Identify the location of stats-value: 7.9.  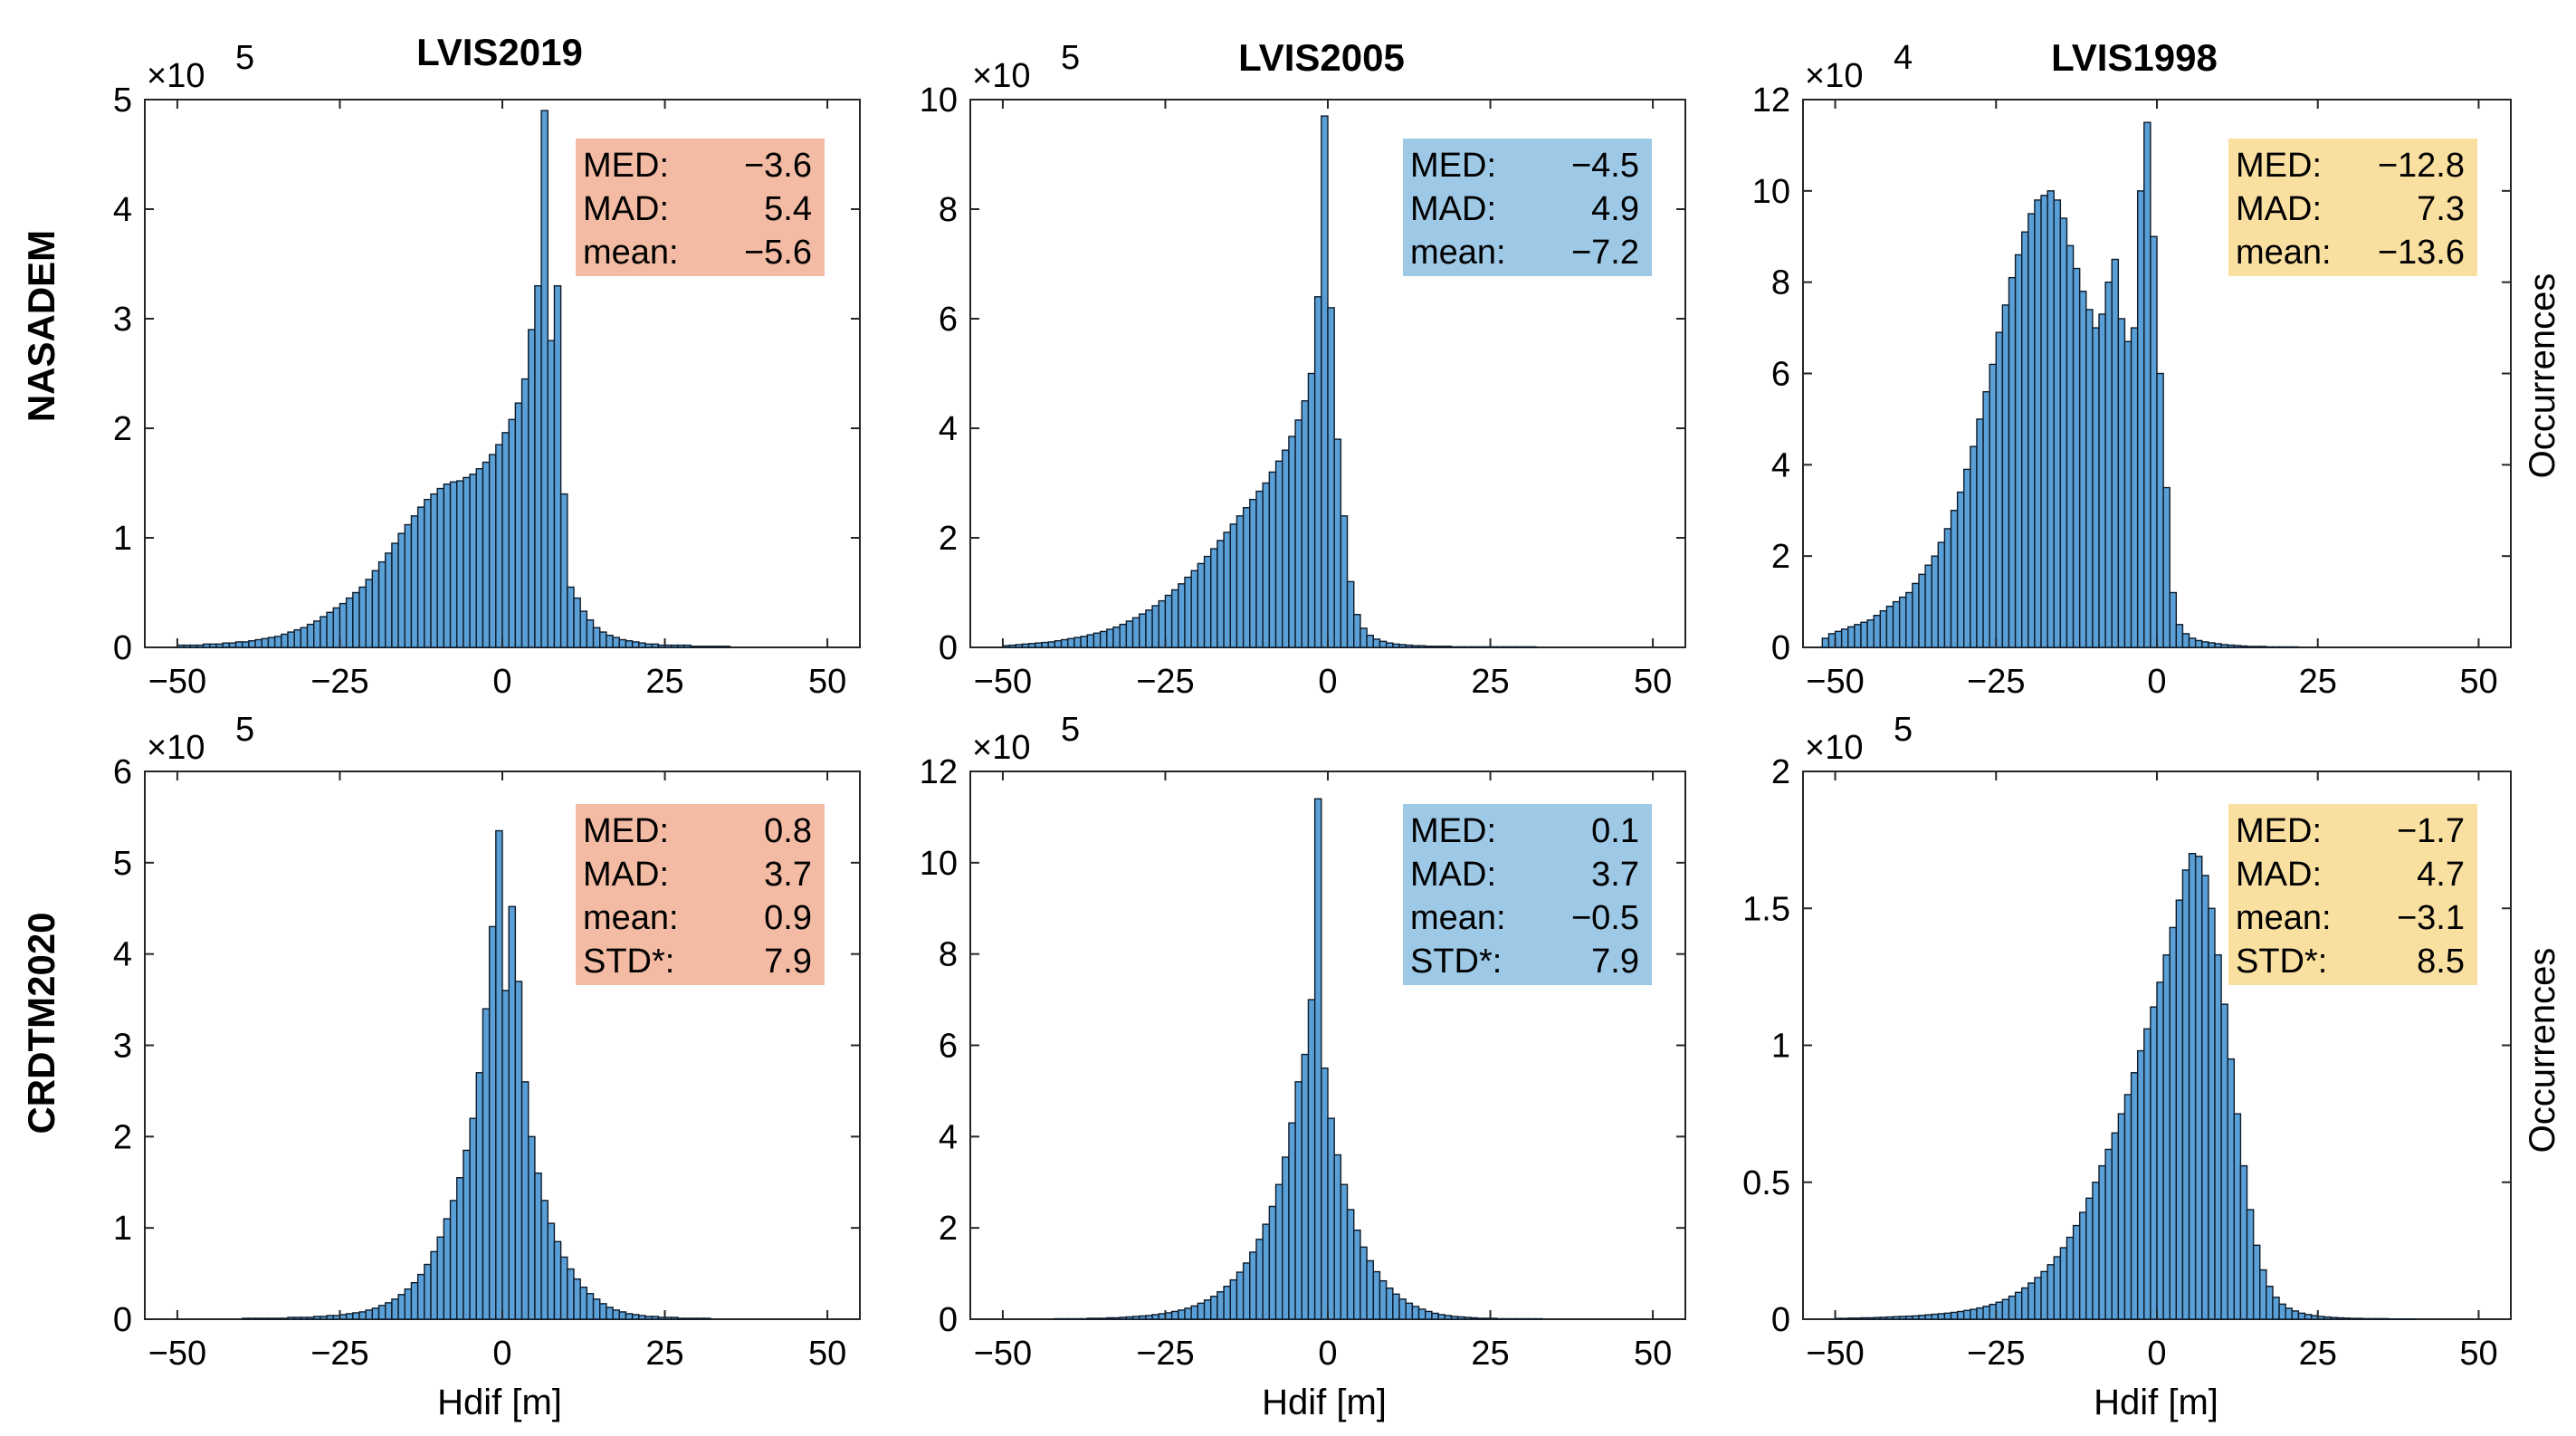
(1615, 962).